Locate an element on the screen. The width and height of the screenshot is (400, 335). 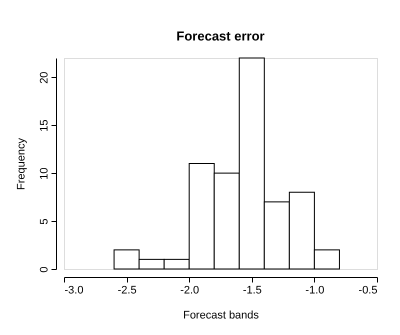
y-tick-label: 15 is located at coordinates (44, 126).